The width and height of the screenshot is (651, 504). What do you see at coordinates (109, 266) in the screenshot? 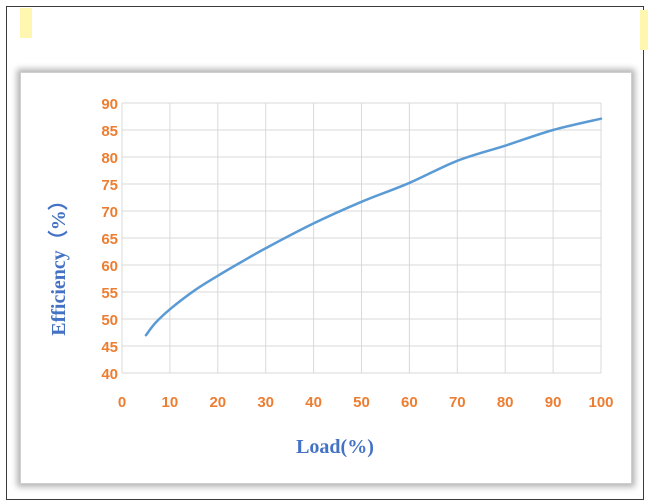
I see `y-tick-label: 60` at bounding box center [109, 266].